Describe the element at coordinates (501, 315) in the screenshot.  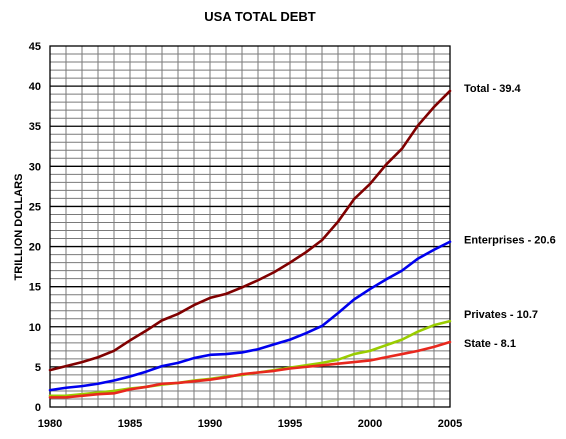
I see `end-label-privates: Privates - 10.7` at that location.